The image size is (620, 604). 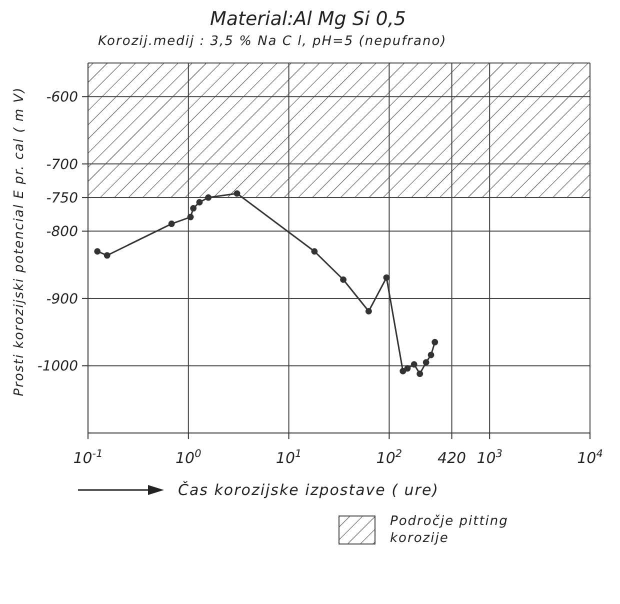 What do you see at coordinates (389, 457) in the screenshot?
I see `x-tick-label: 10$^{2}$` at bounding box center [389, 457].